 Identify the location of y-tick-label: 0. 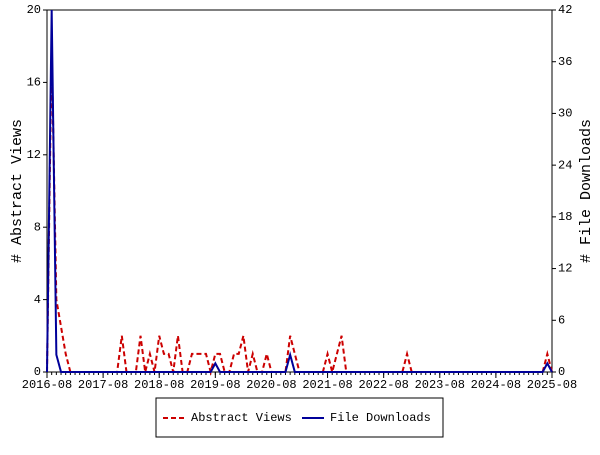
(37, 372).